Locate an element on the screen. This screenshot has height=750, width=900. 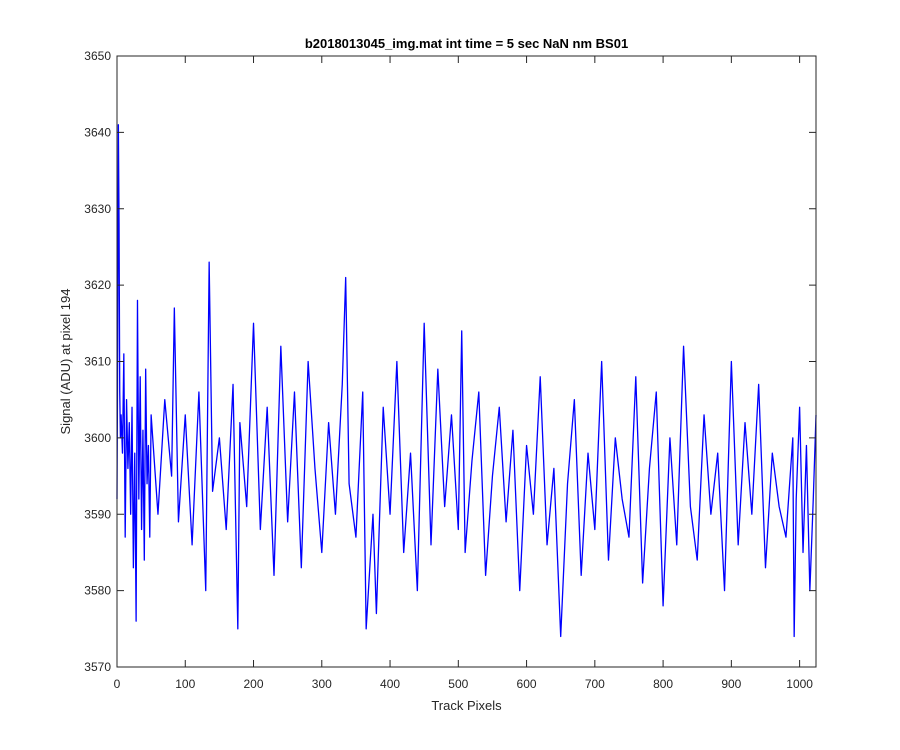
x-tick-label: 1000 is located at coordinates (799, 684).